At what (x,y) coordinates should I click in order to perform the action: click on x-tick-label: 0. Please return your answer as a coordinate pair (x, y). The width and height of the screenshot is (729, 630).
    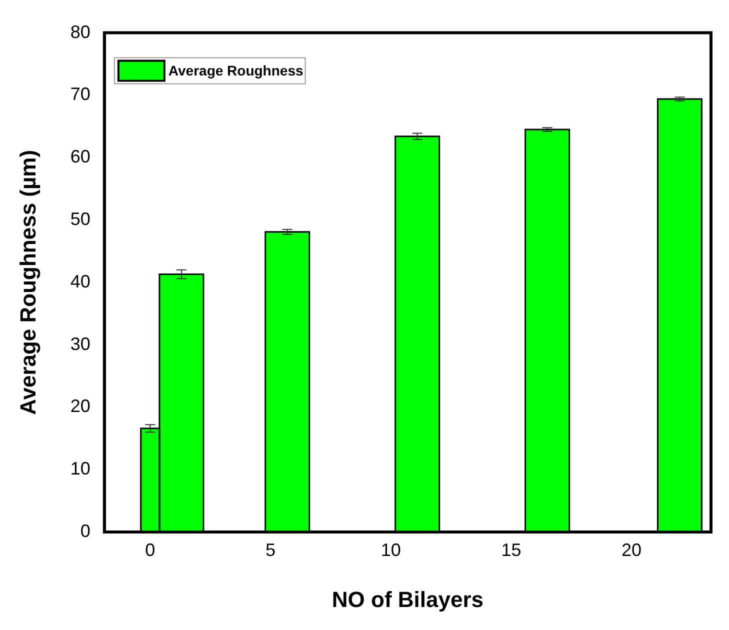
    Looking at the image, I should click on (150, 550).